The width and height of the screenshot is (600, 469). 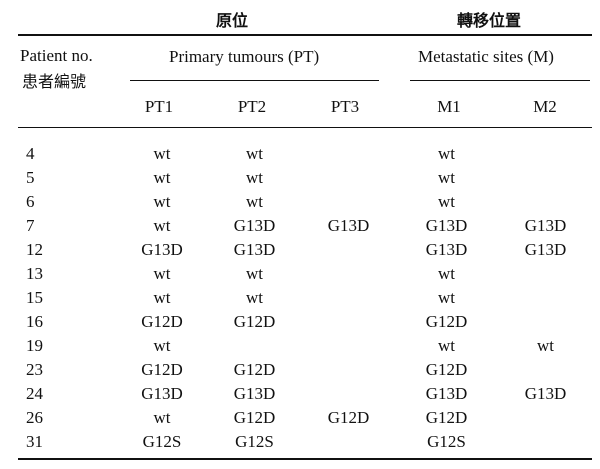 I want to click on patient-label-zh: 患者編號, so click(x=54, y=81).